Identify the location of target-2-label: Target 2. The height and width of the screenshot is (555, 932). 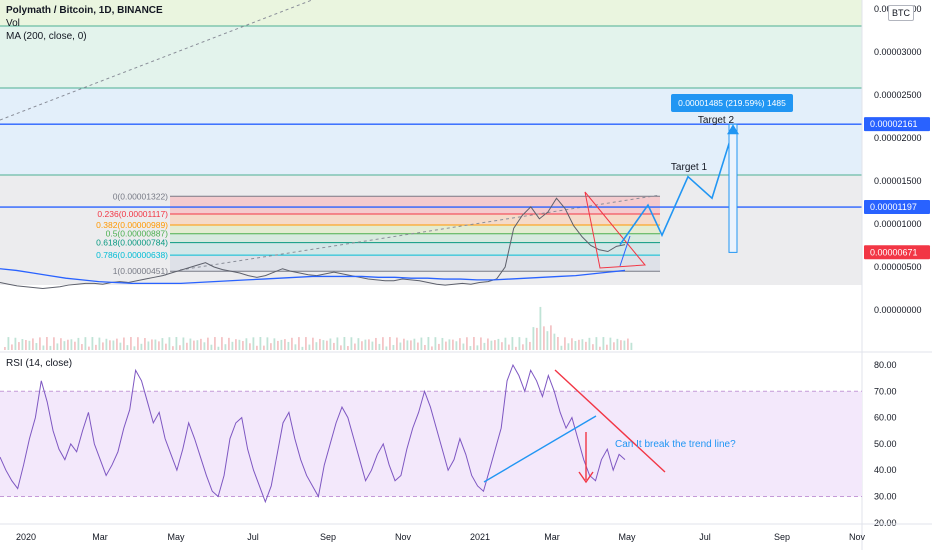
(716, 120).